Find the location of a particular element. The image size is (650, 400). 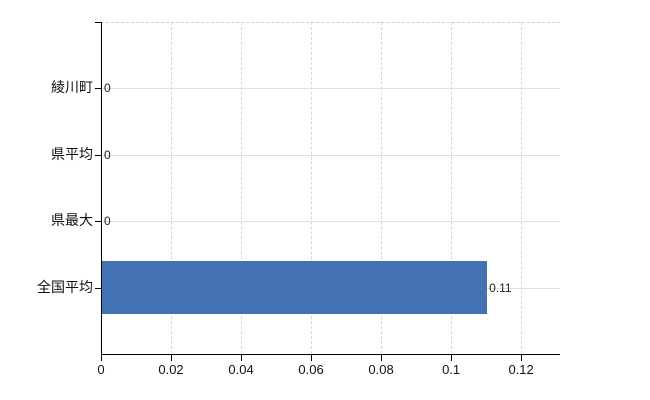

x-tick-label: 0.06 is located at coordinates (311, 369).